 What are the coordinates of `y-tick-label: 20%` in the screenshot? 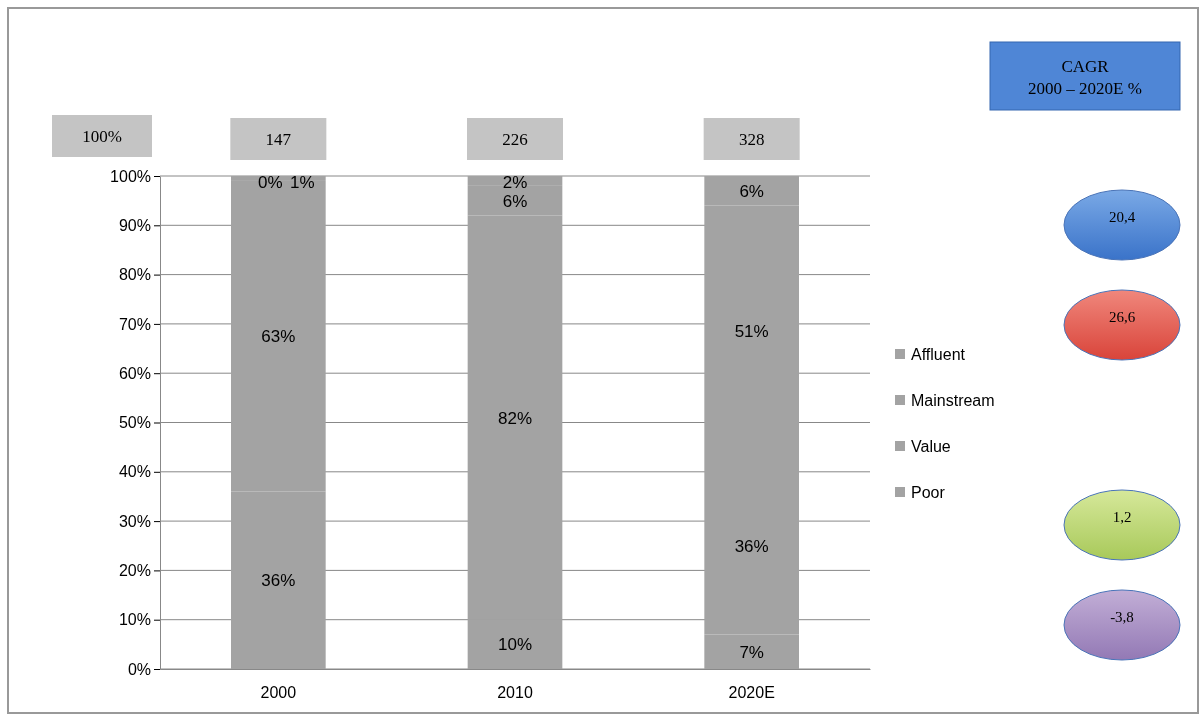 It's located at (134, 571).